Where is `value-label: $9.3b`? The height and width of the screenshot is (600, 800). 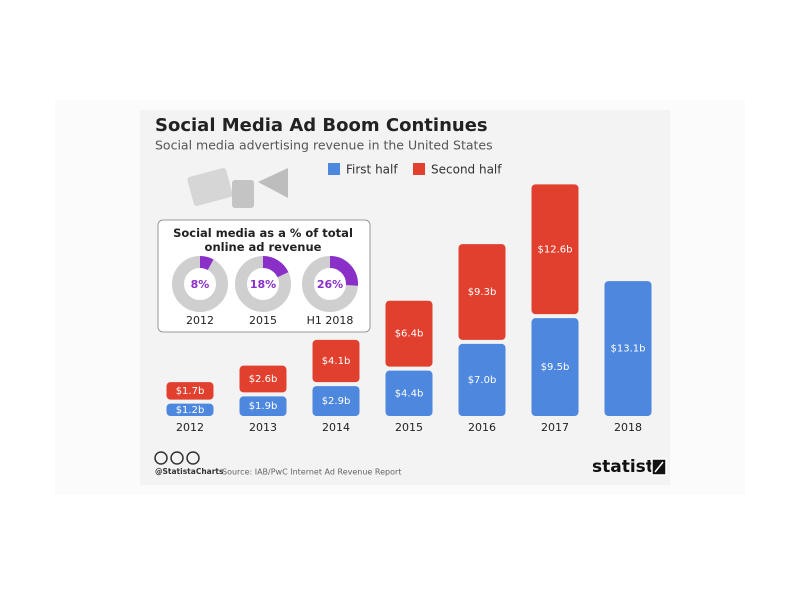 value-label: $9.3b is located at coordinates (482, 292).